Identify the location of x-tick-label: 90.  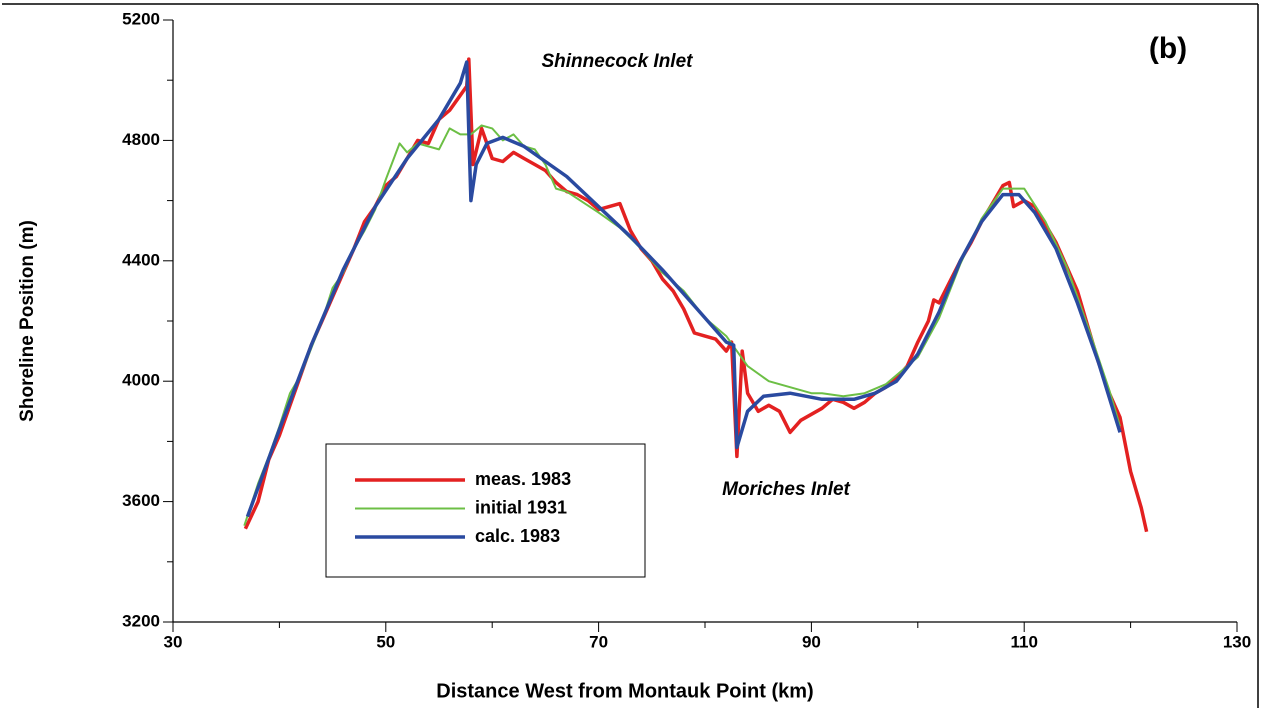
(811, 641).